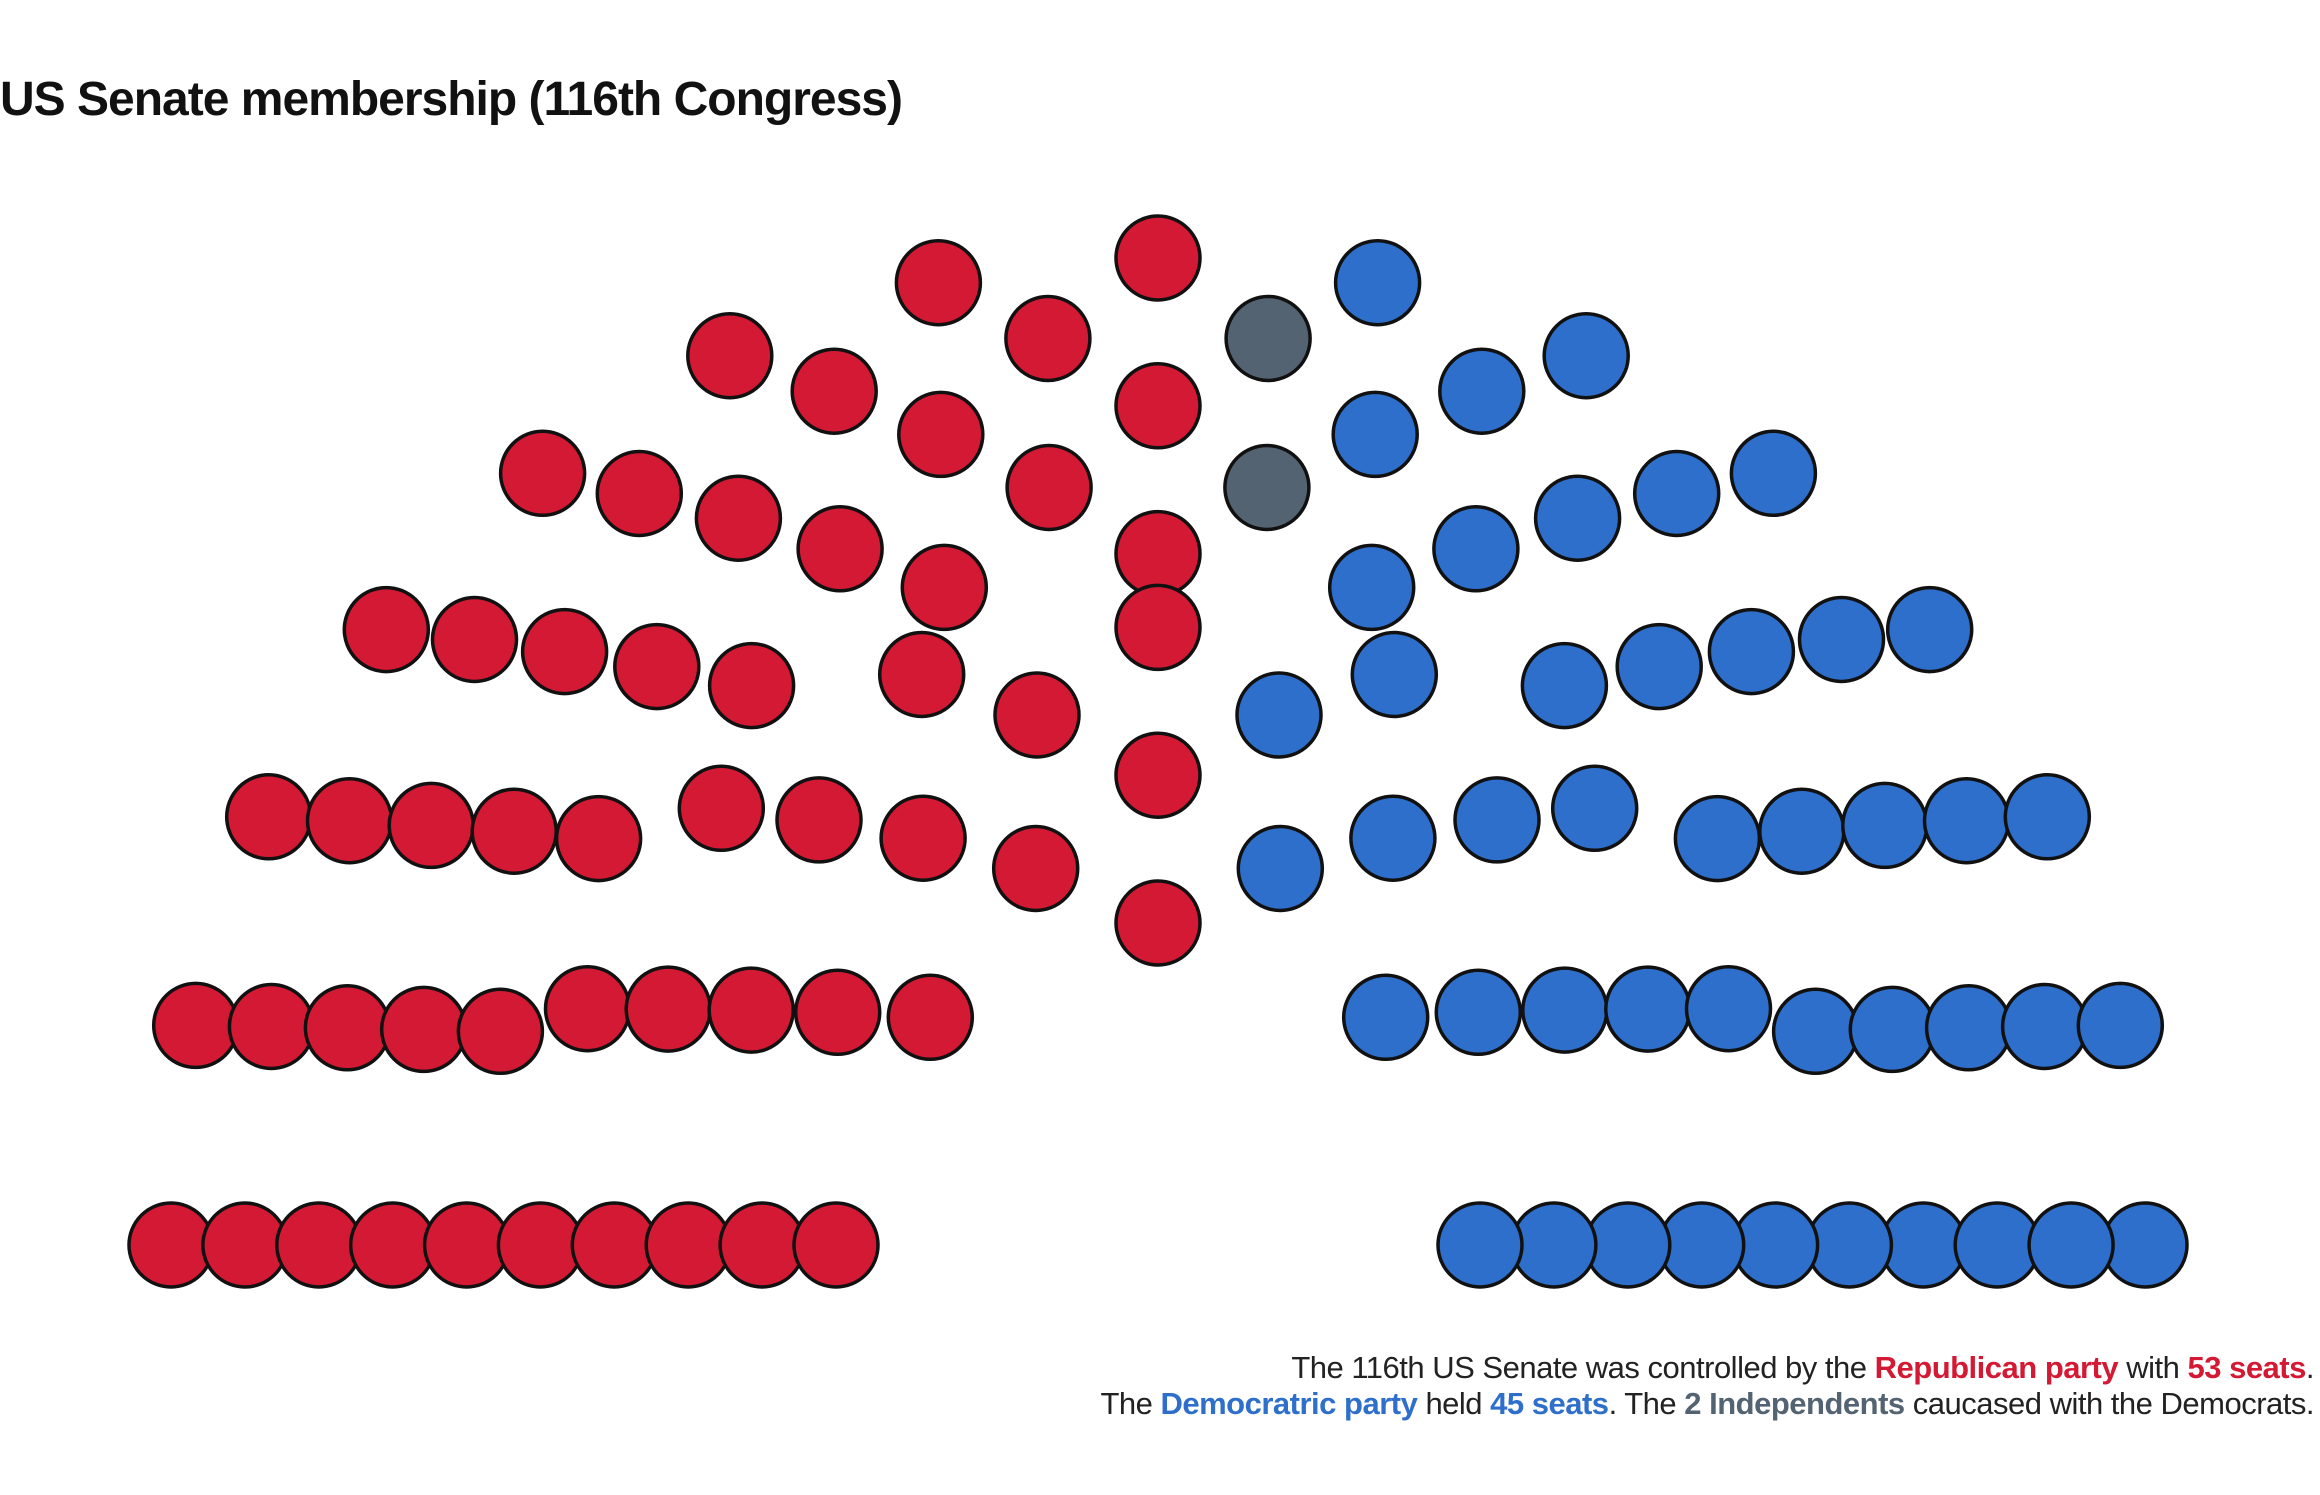 The image size is (2320, 1495). Describe the element at coordinates (2153, 1367) in the screenshot. I see `caption-text: with` at that location.